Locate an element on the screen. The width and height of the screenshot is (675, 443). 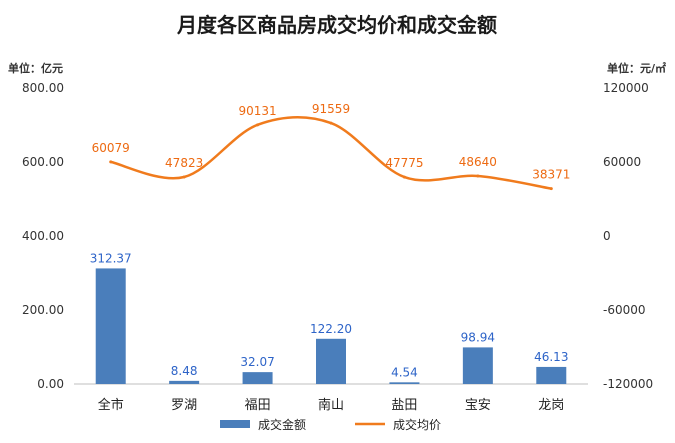
legend-swatch-bar is located at coordinates (235, 424).